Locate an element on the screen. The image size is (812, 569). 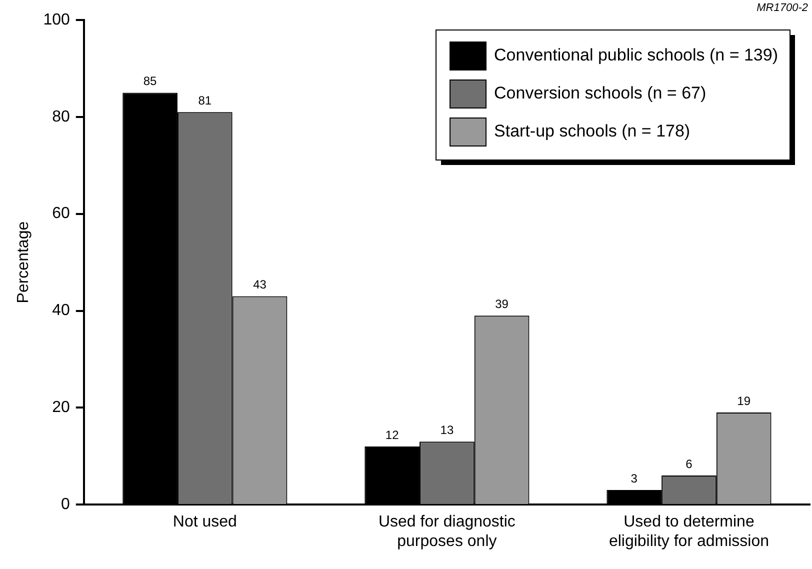
data-label: 39 is located at coordinates (502, 303).